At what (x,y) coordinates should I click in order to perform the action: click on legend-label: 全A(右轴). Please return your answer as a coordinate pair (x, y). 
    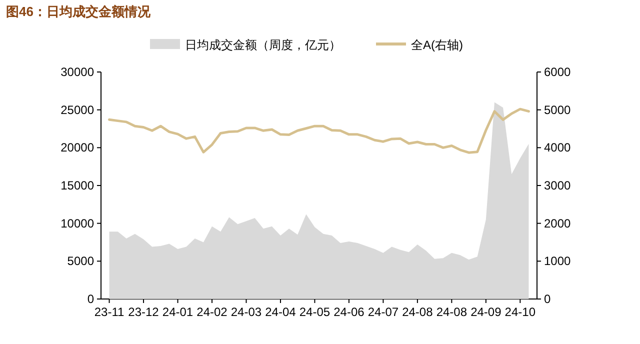
    Looking at the image, I should click on (437, 45).